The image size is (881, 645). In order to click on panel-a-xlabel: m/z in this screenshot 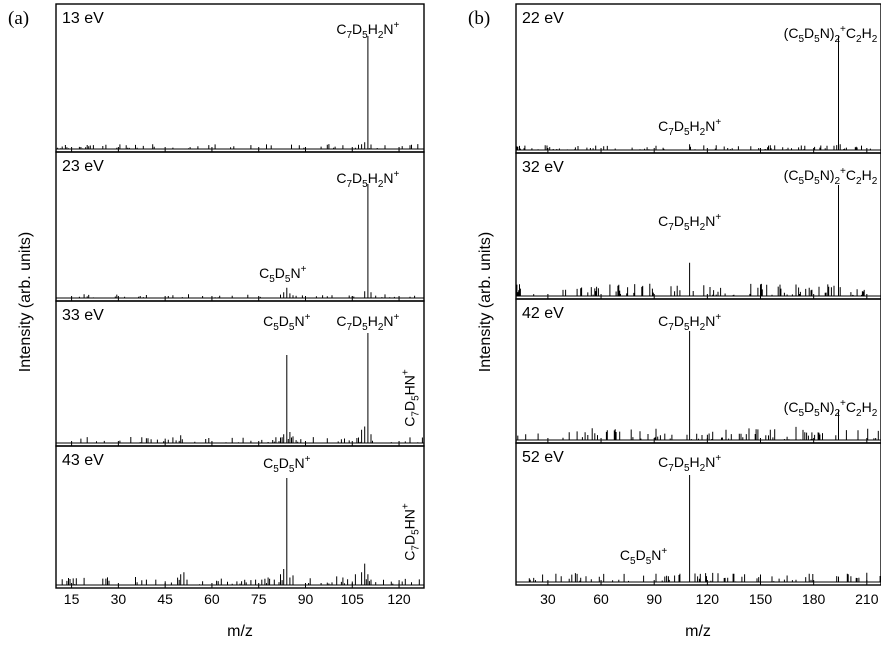, I will do `click(240, 631)`.